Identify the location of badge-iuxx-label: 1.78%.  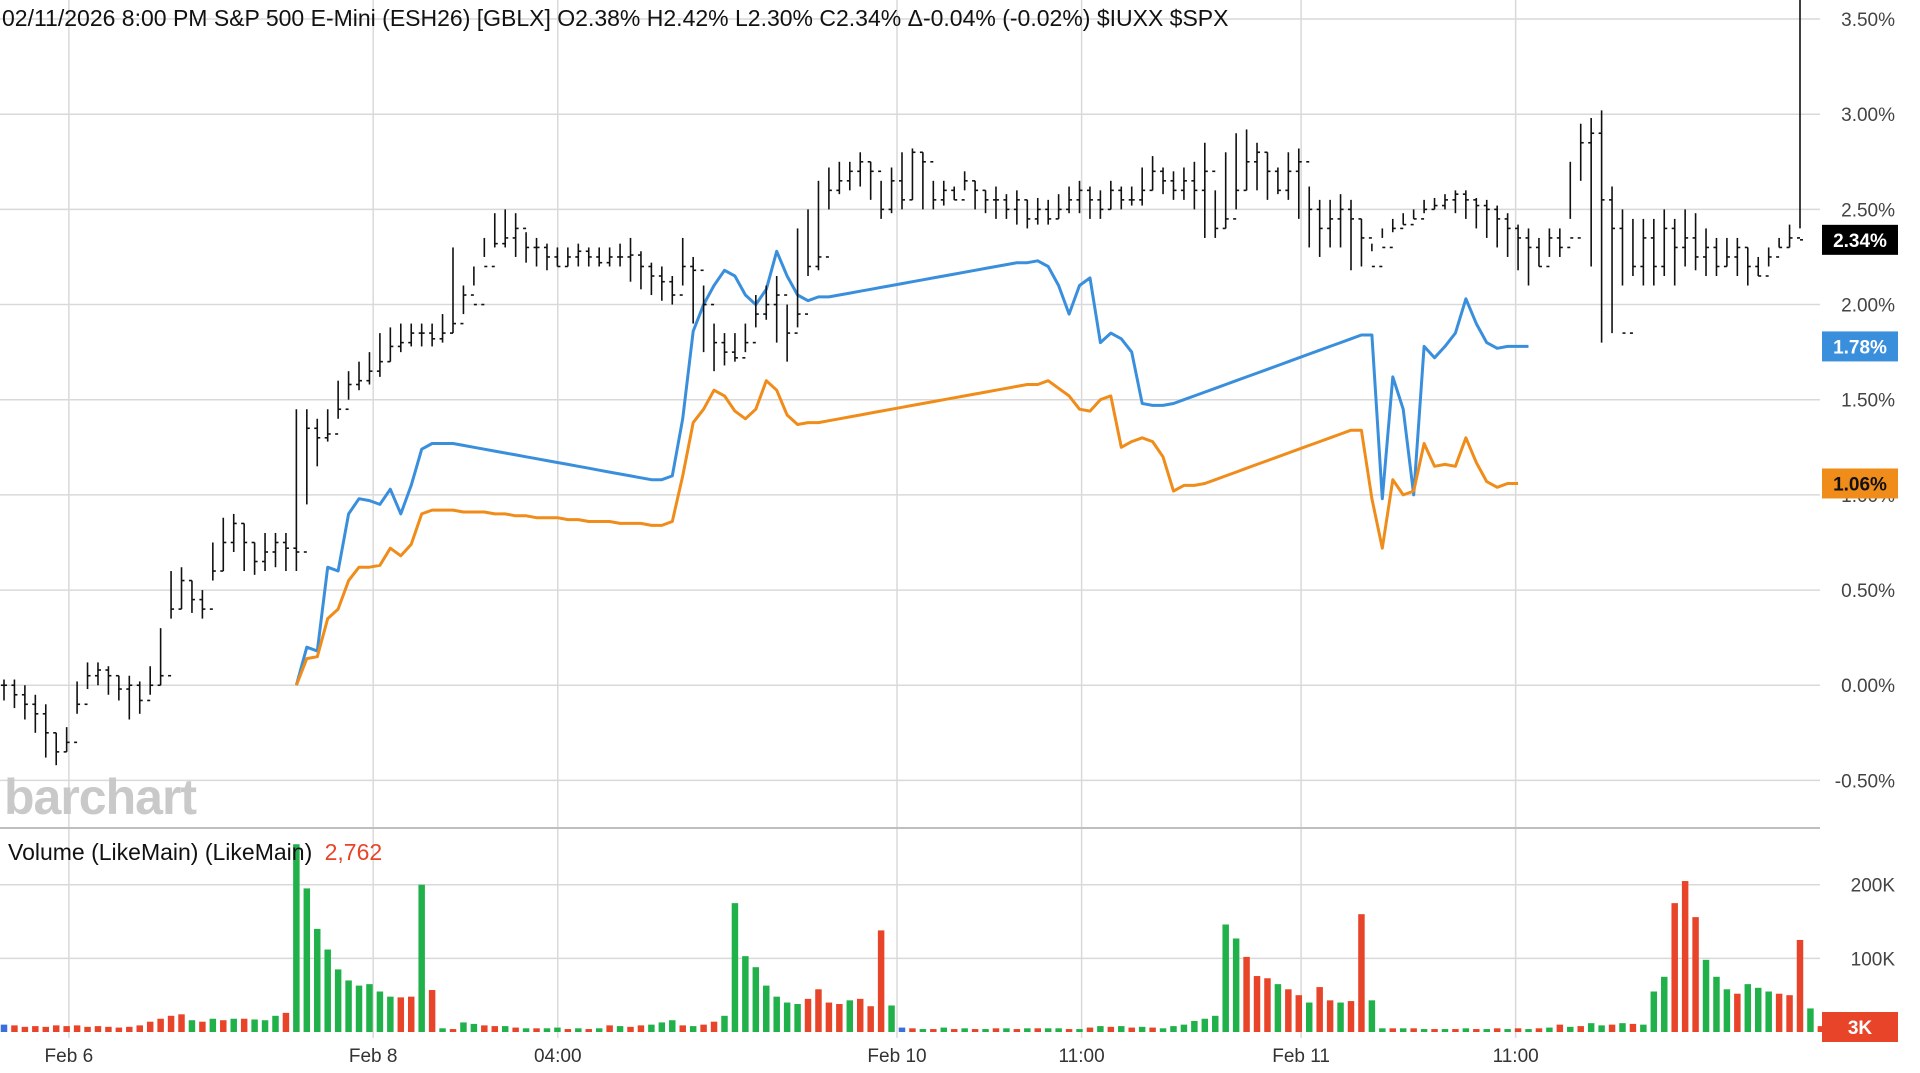
(1860, 347).